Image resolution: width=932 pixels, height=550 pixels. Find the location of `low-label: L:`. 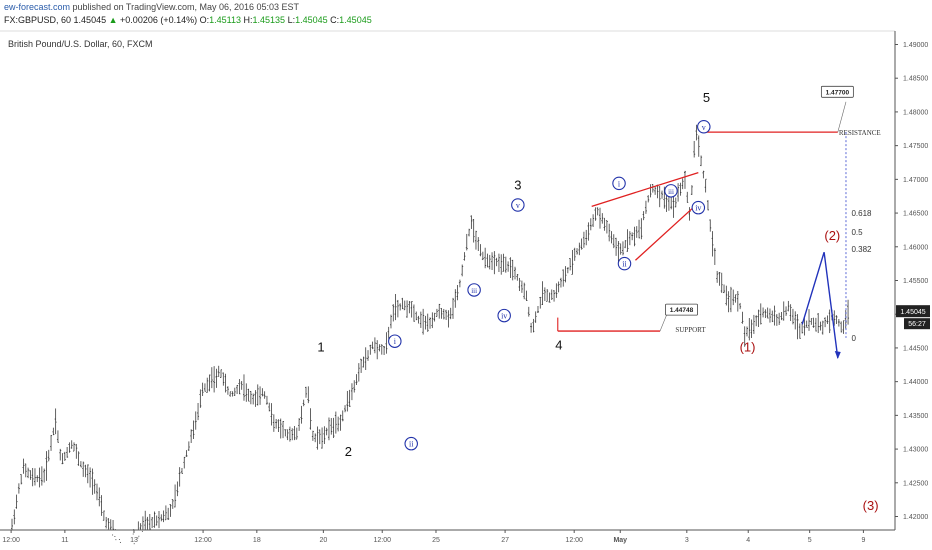

low-label: L: is located at coordinates (291, 20).